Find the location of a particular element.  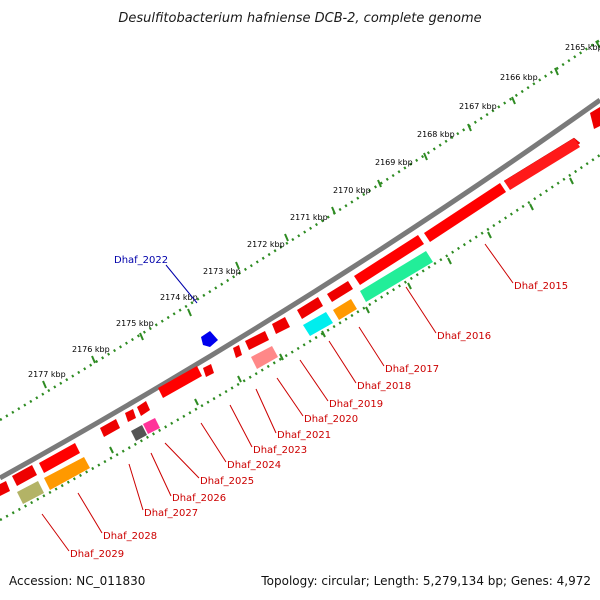

gene-label-dhaf-2022: Dhaf_2022 is located at coordinates (141, 260).